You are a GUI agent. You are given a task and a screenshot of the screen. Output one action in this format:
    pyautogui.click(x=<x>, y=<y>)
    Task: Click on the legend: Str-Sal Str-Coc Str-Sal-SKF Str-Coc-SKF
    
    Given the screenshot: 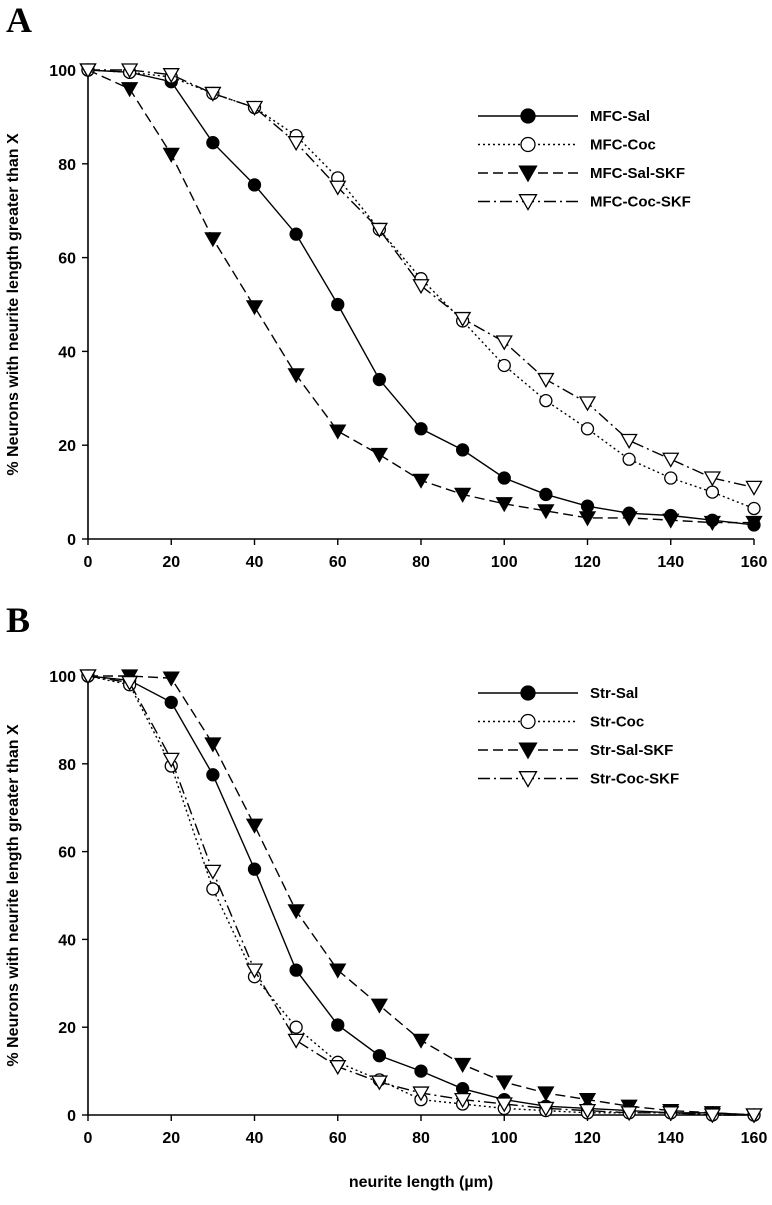 What is the action you would take?
    pyautogui.click(x=578, y=736)
    